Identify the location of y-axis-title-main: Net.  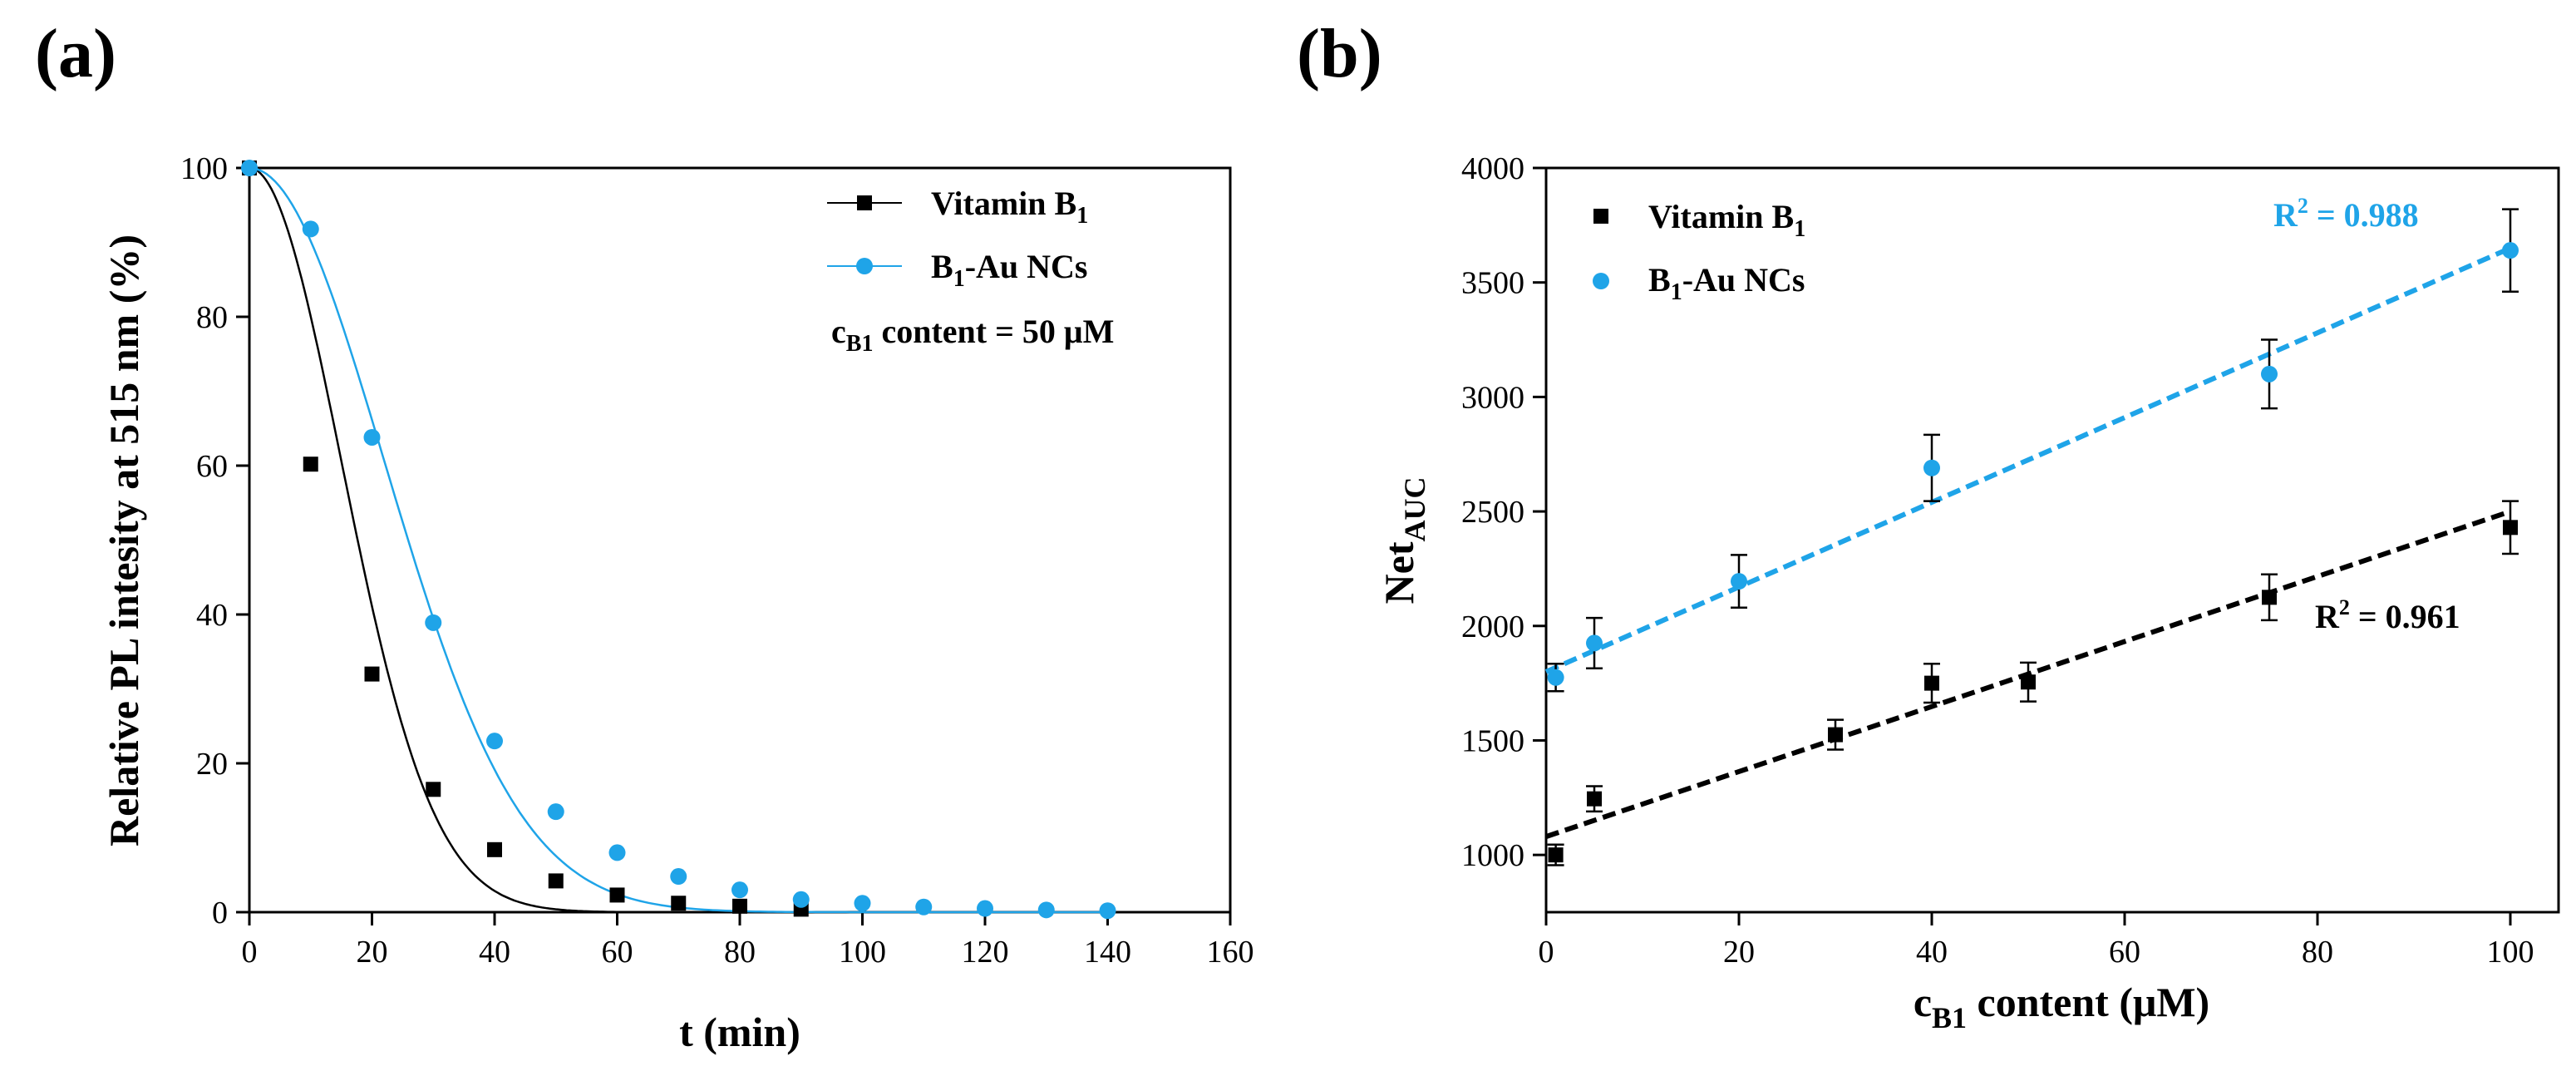
(1399, 572).